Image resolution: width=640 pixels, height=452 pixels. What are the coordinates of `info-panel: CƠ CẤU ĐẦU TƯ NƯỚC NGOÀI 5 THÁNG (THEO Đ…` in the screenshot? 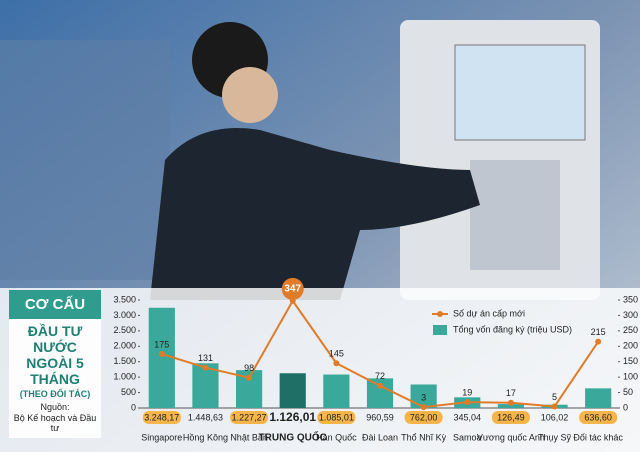 It's located at (55, 364).